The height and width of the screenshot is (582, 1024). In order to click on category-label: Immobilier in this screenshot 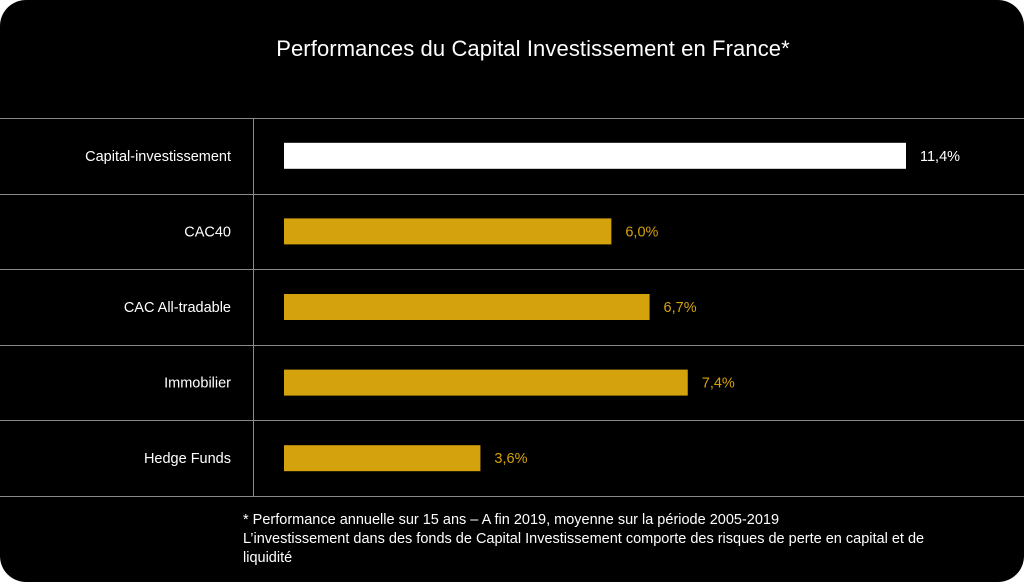, I will do `click(197, 384)`.